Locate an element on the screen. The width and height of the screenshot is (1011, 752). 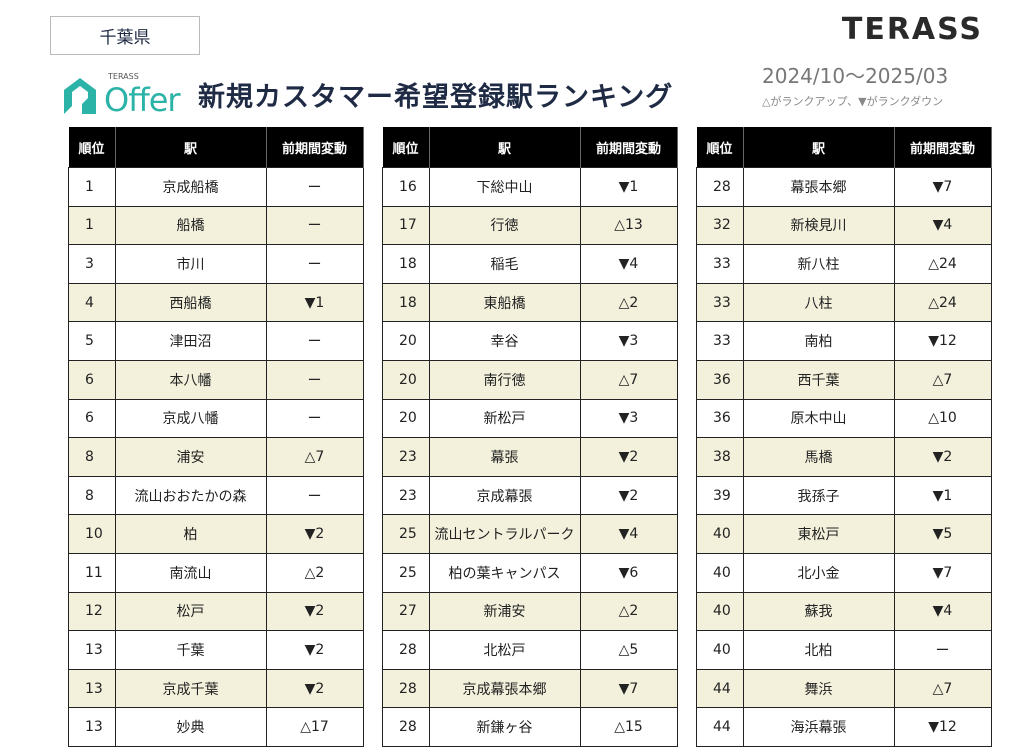
rank-cell: 12 is located at coordinates (92, 611).